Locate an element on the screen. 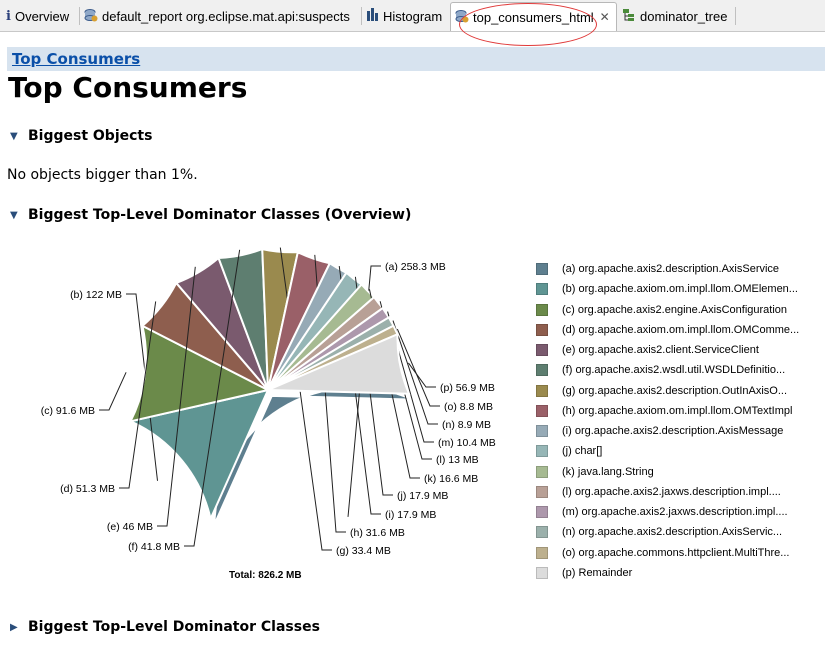 This screenshot has height=645, width=825. pie-slice-label: (m) 10.4 MB is located at coordinates (467, 443).